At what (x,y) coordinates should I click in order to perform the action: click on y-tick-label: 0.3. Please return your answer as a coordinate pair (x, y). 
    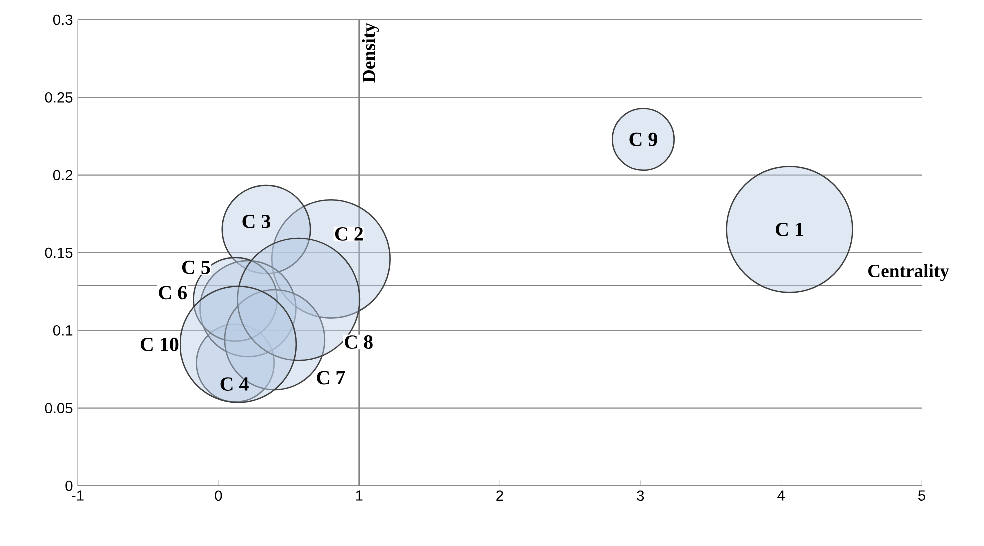
    Looking at the image, I should click on (63, 20).